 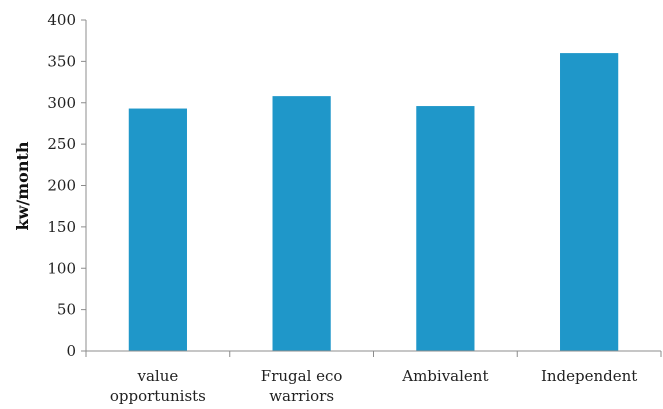 I want to click on x-tick-label: Ambivalent, so click(x=444, y=376).